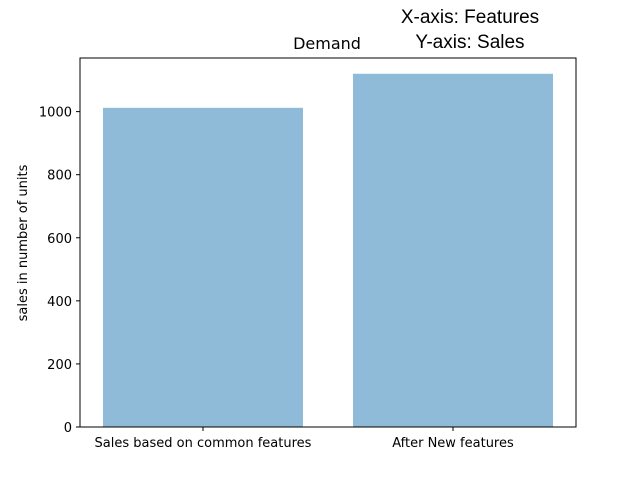 The image size is (640, 480). Describe the element at coordinates (470, 17) in the screenshot. I see `chart-annotation-x-axis: X-axis: Features` at that location.